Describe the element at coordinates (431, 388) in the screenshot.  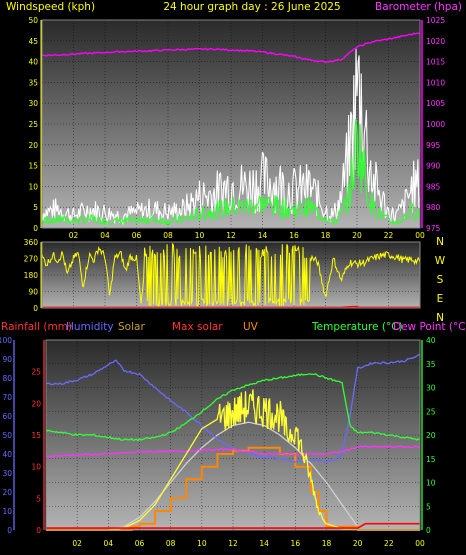
I see `temp-tick-label: 30` at that location.